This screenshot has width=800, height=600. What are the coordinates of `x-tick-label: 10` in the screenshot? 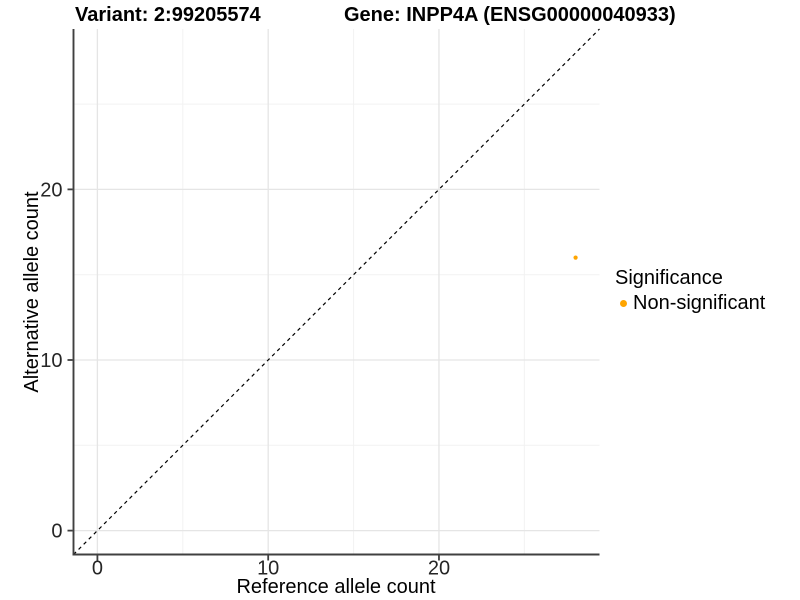 It's located at (268, 569).